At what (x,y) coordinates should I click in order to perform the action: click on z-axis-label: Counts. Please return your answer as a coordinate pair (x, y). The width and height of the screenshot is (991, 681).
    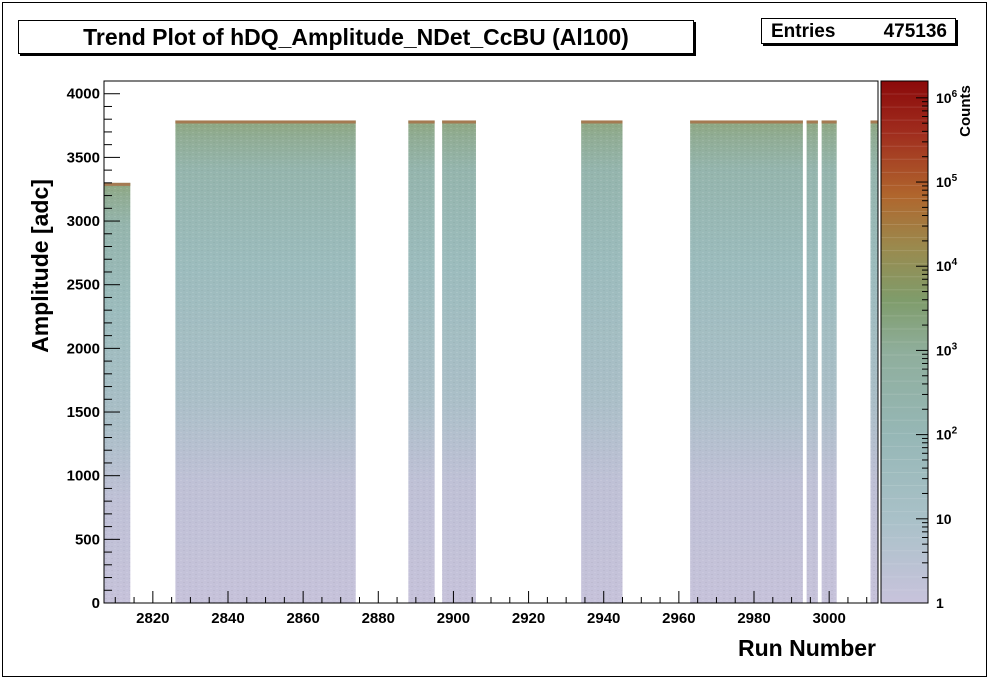
    Looking at the image, I should click on (965, 111).